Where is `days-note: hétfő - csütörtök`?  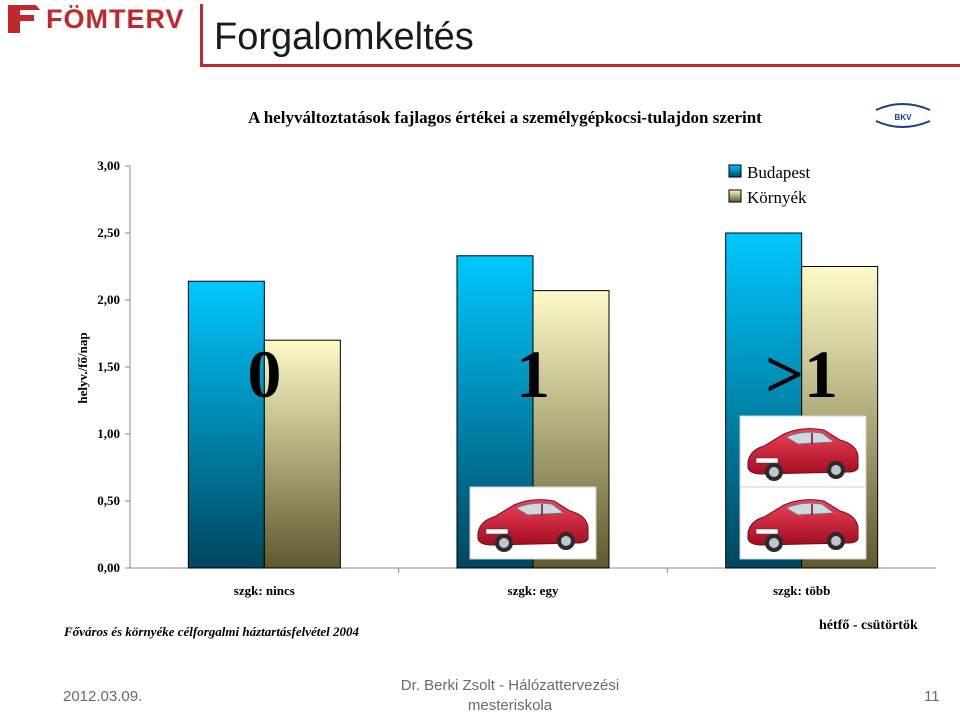
days-note: hétfő - csütörtök is located at coordinates (868, 625).